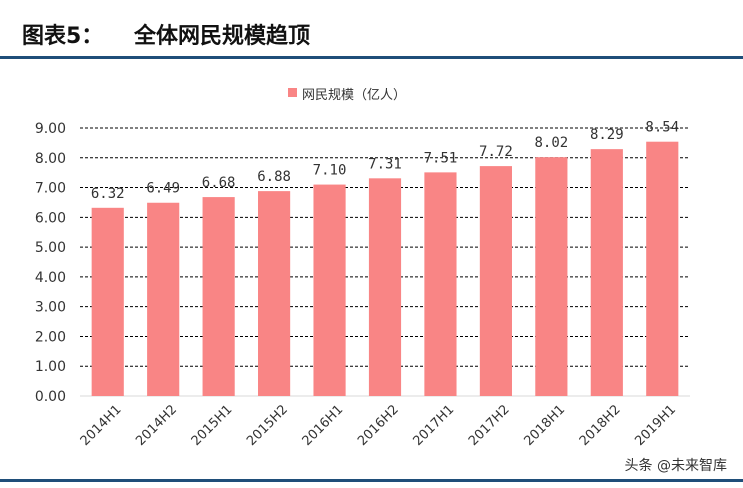  What do you see at coordinates (372, 32) in the screenshot?
I see `figure-header: 图表5： 全体网民规模趋顶` at bounding box center [372, 32].